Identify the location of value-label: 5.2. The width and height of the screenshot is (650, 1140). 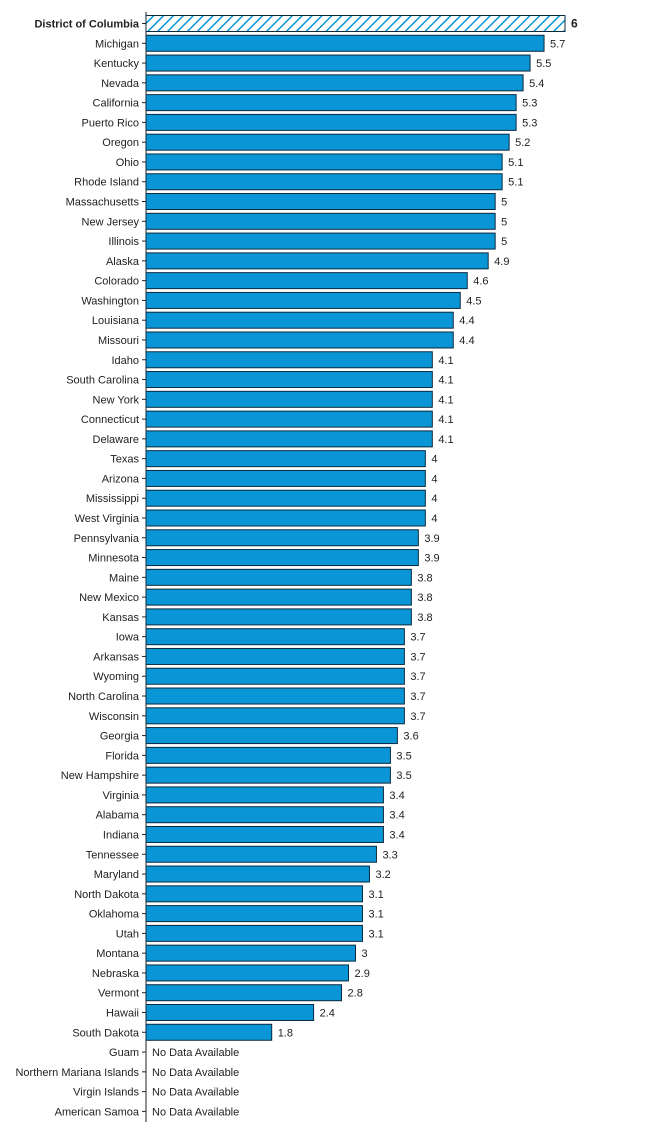
(522, 143).